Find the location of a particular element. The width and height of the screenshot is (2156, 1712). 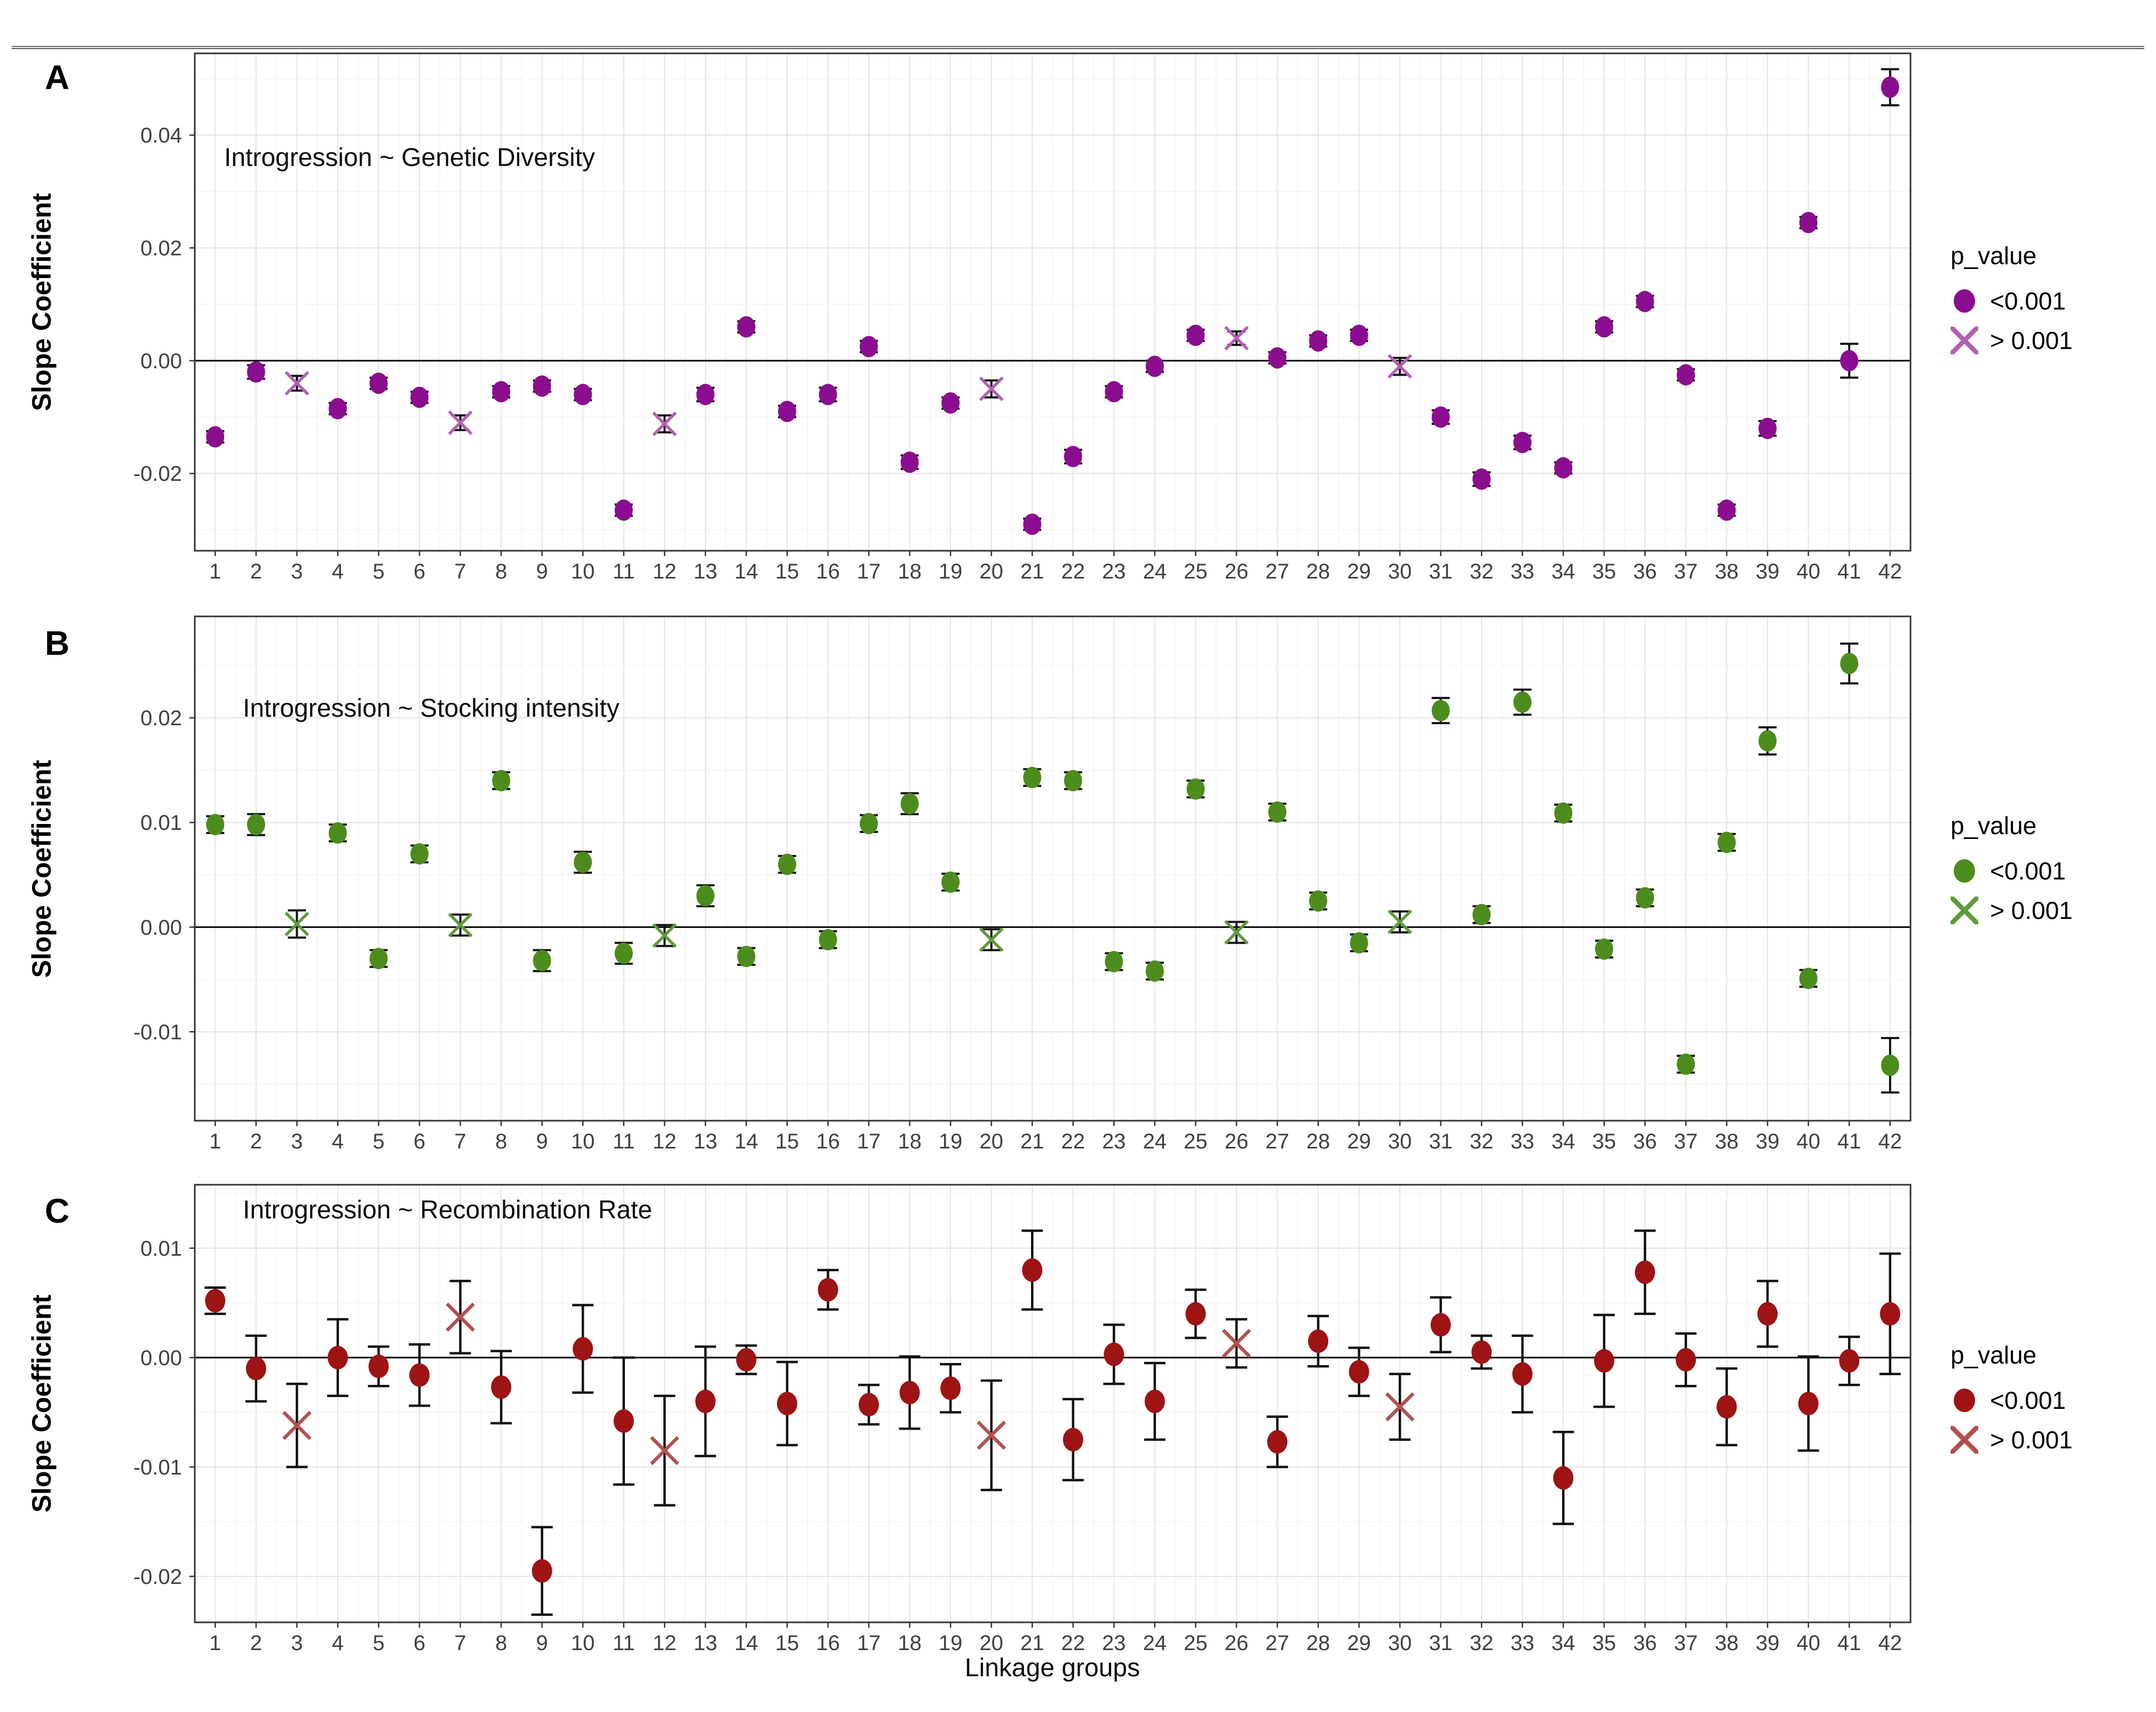

x-tick-label: 3 is located at coordinates (297, 1141).